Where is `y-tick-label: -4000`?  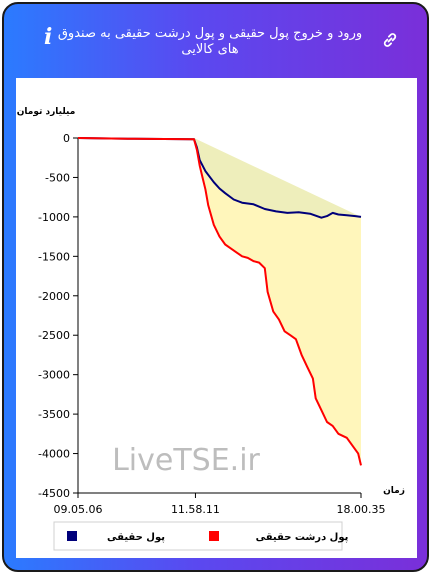
y-tick-label: -4000 is located at coordinates (54, 454).